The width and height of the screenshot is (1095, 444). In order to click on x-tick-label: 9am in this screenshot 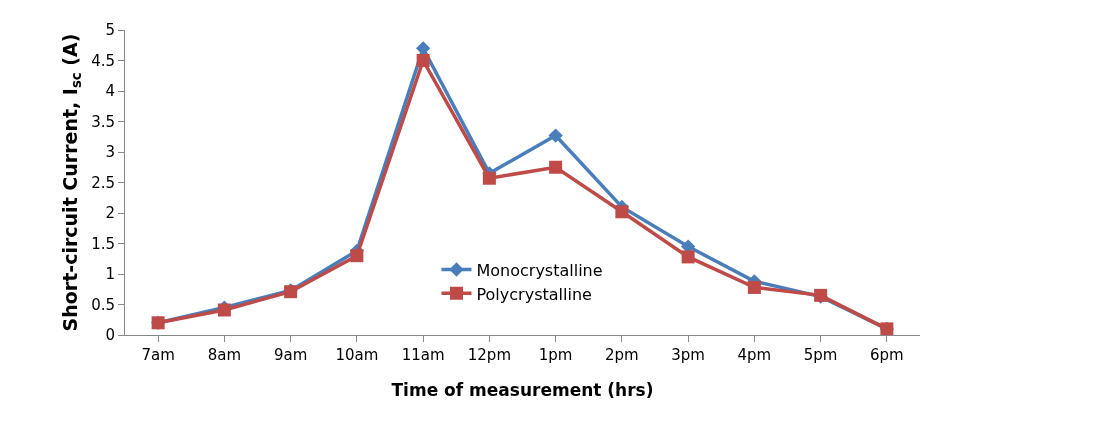, I will do `click(290, 355)`.